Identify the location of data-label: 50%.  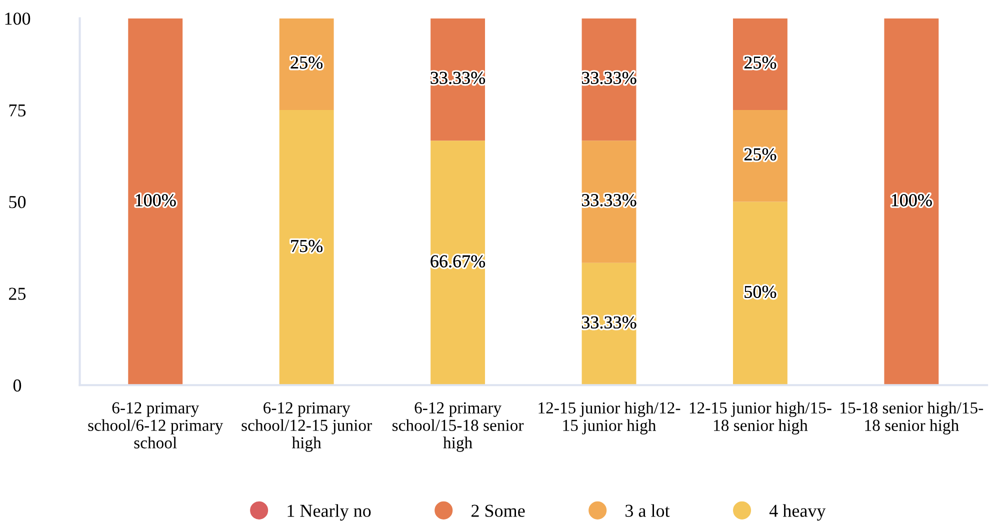
(760, 292).